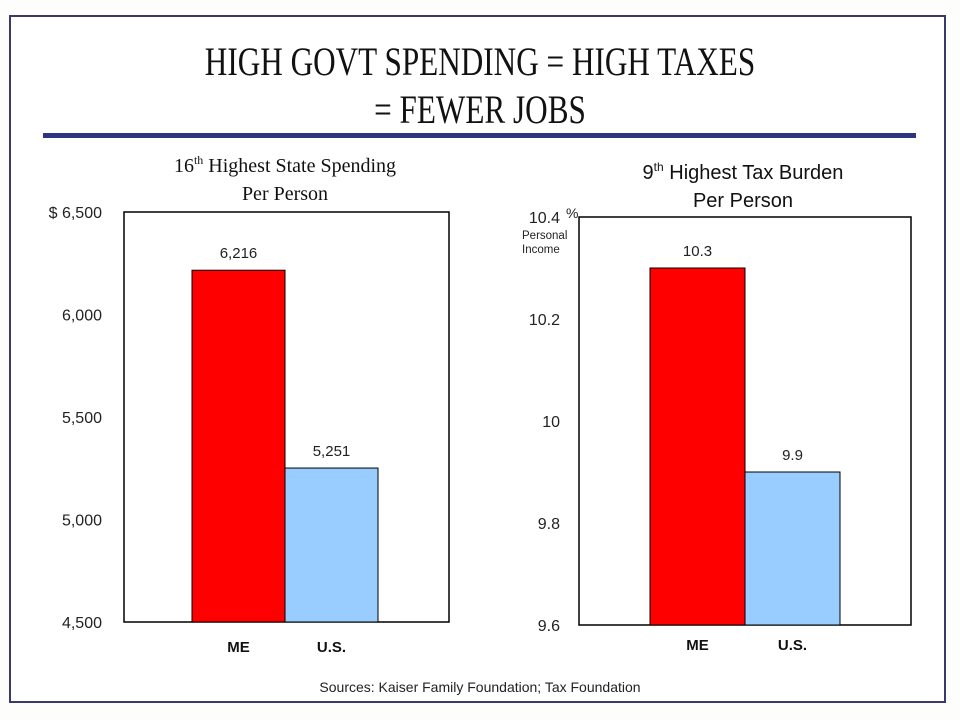 The image size is (960, 720). Describe the element at coordinates (239, 253) in the screenshot. I see `data-label: 6,216` at that location.